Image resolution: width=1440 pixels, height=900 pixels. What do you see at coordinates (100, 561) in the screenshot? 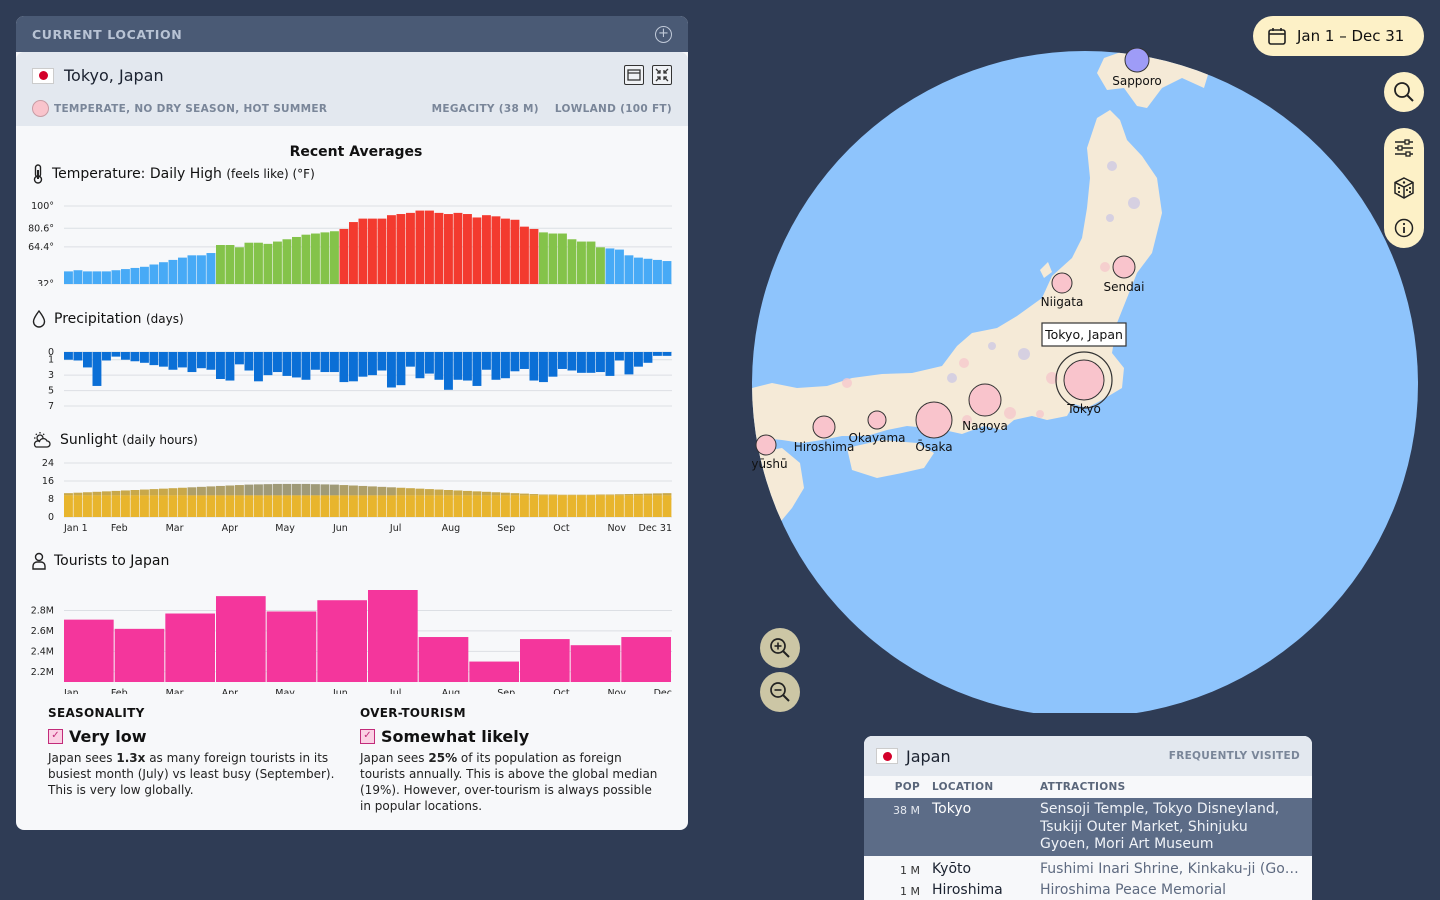
I see `tourists-title: Tourists to Japan` at bounding box center [100, 561].